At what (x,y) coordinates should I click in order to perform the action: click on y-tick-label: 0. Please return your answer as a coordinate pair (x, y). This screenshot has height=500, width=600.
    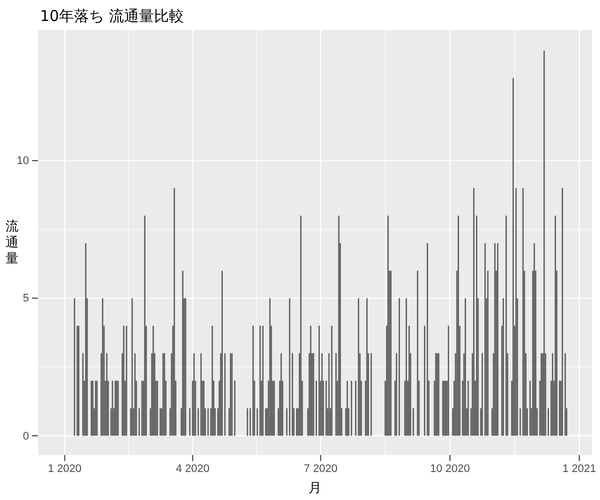
    Looking at the image, I should click on (25, 436).